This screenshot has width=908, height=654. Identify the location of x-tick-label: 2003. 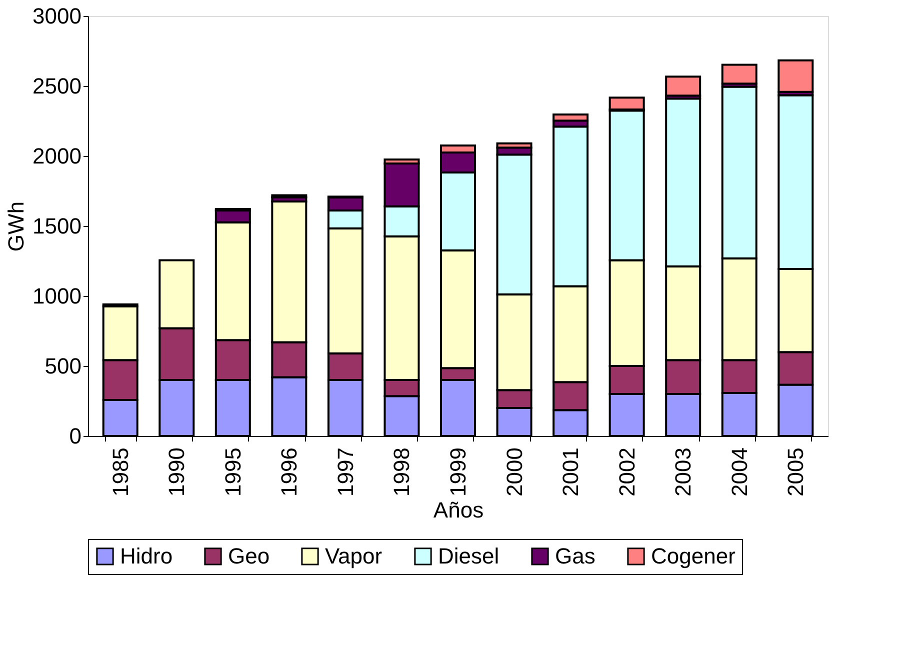
(683, 472).